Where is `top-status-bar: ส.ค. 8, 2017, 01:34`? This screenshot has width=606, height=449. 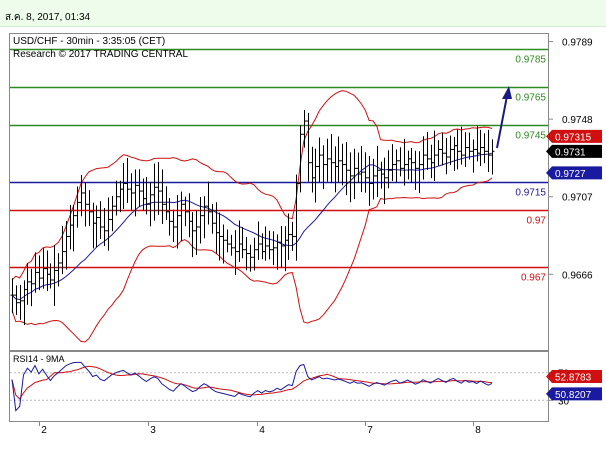 top-status-bar: ส.ค. 8, 2017, 01:34 is located at coordinates (303, 13).